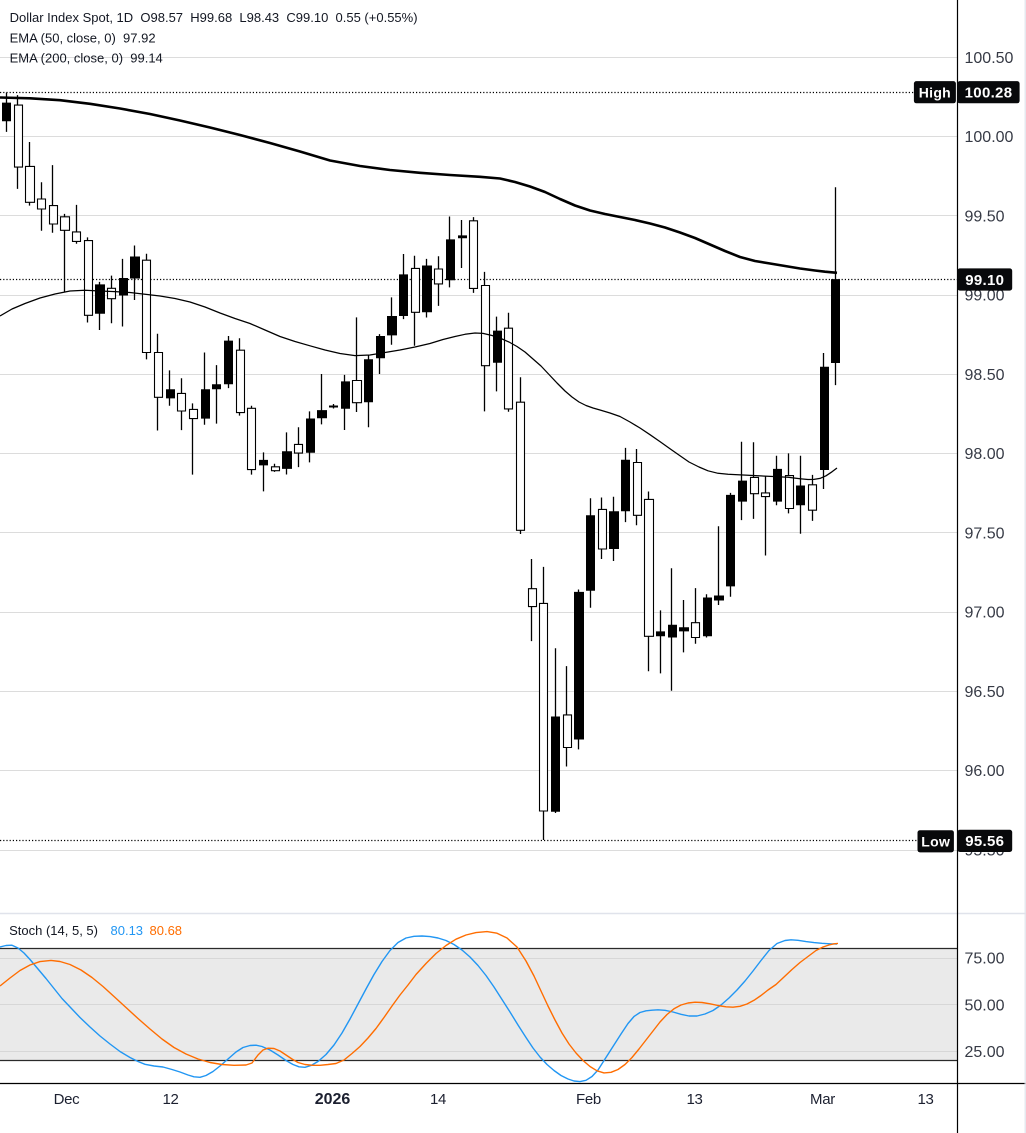 The width and height of the screenshot is (1026, 1133). I want to click on svg-text: 80.68, so click(166, 930).